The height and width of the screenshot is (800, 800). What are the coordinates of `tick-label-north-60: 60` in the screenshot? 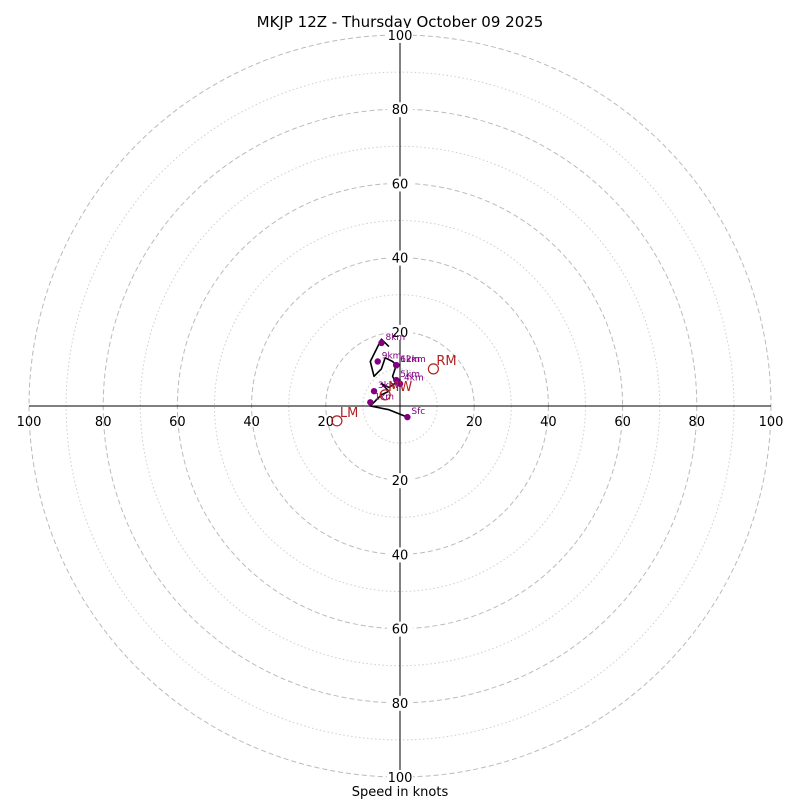 It's located at (400, 184).